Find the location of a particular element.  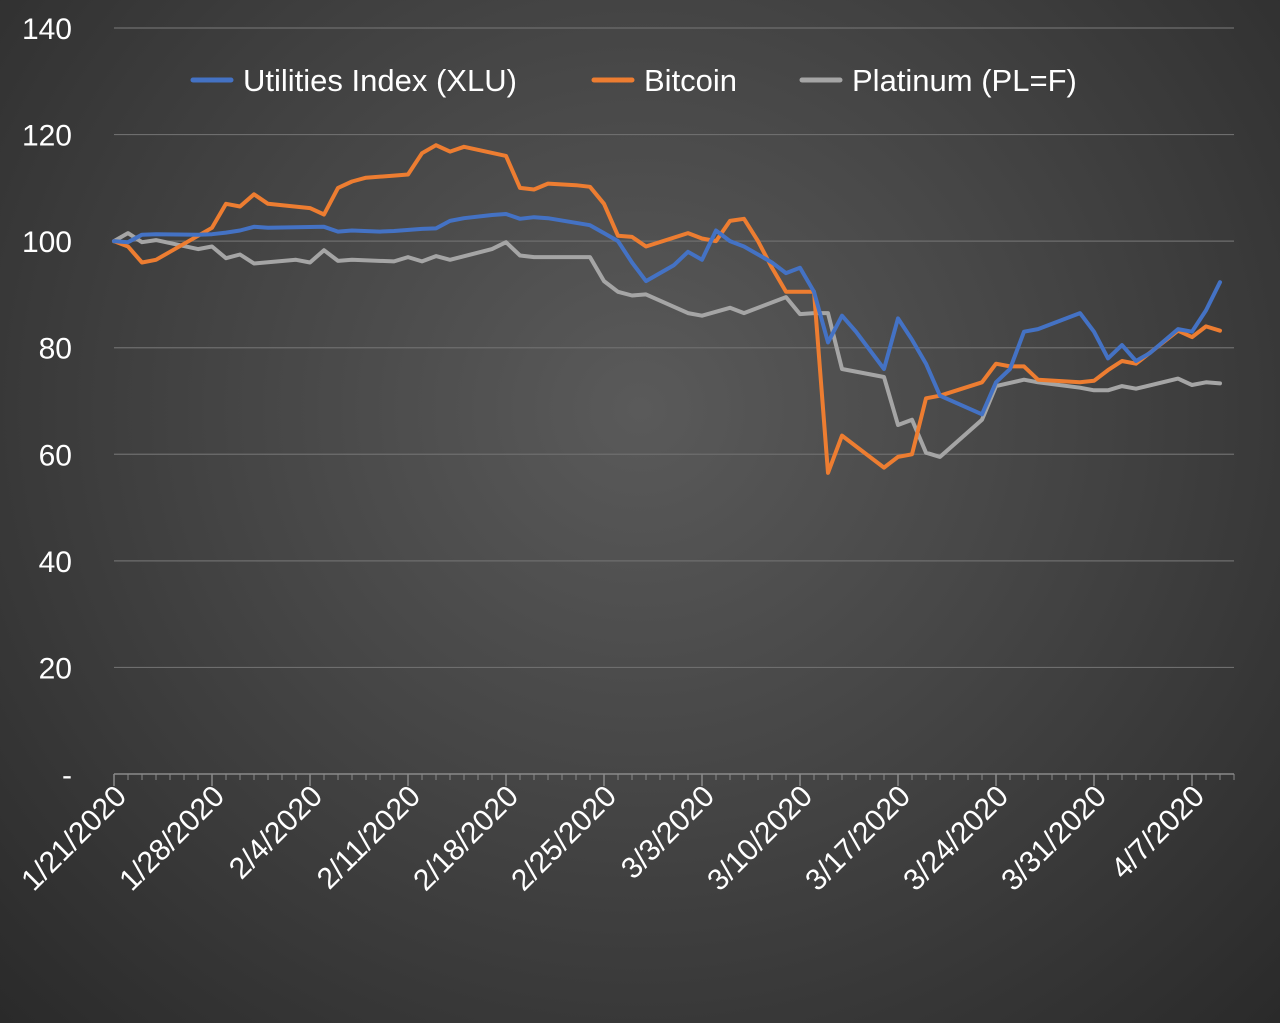

x-tick-label: 2/11/2020 is located at coordinates (369, 838).